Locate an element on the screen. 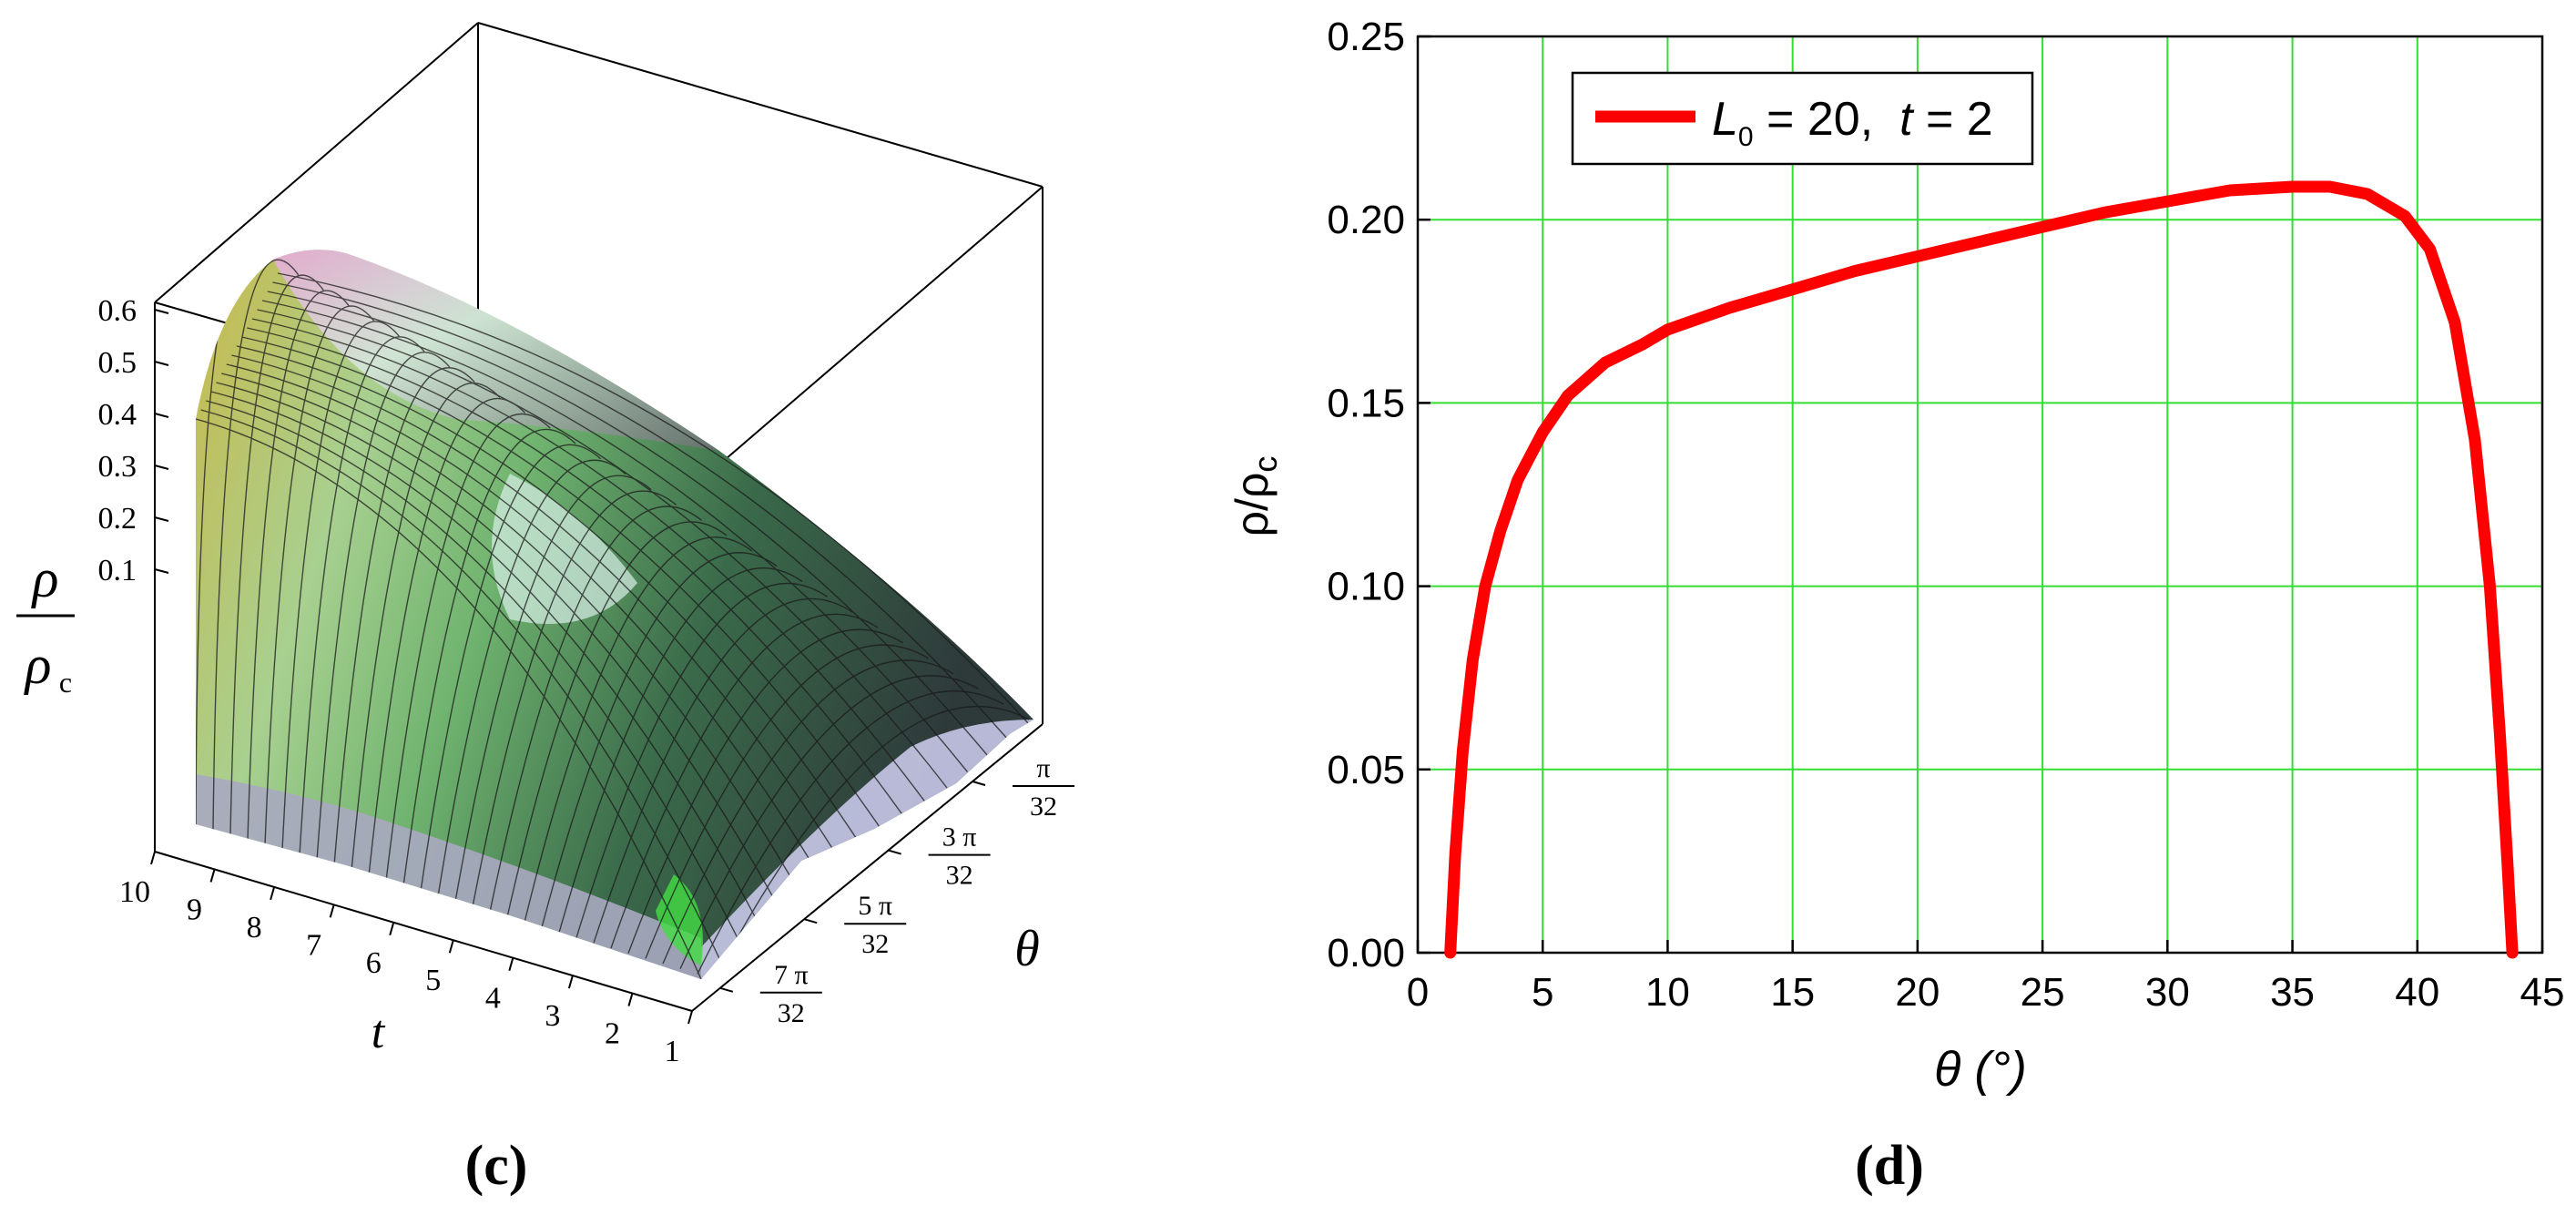 This screenshot has width=2576, height=1205. z-tick-label: 0.3 is located at coordinates (117, 467).